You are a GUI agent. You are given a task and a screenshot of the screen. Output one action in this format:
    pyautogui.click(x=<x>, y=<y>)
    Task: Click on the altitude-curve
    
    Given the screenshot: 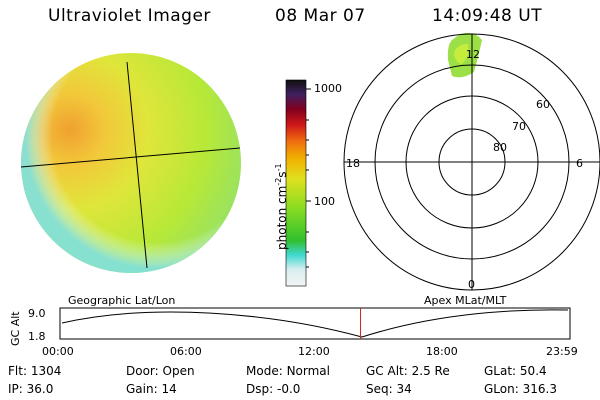 What is the action you would take?
    pyautogui.click(x=315, y=323)
    